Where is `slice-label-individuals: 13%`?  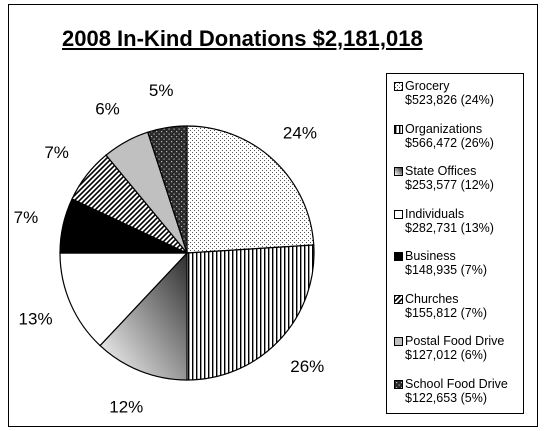 slice-label-individuals: 13% is located at coordinates (36, 319).